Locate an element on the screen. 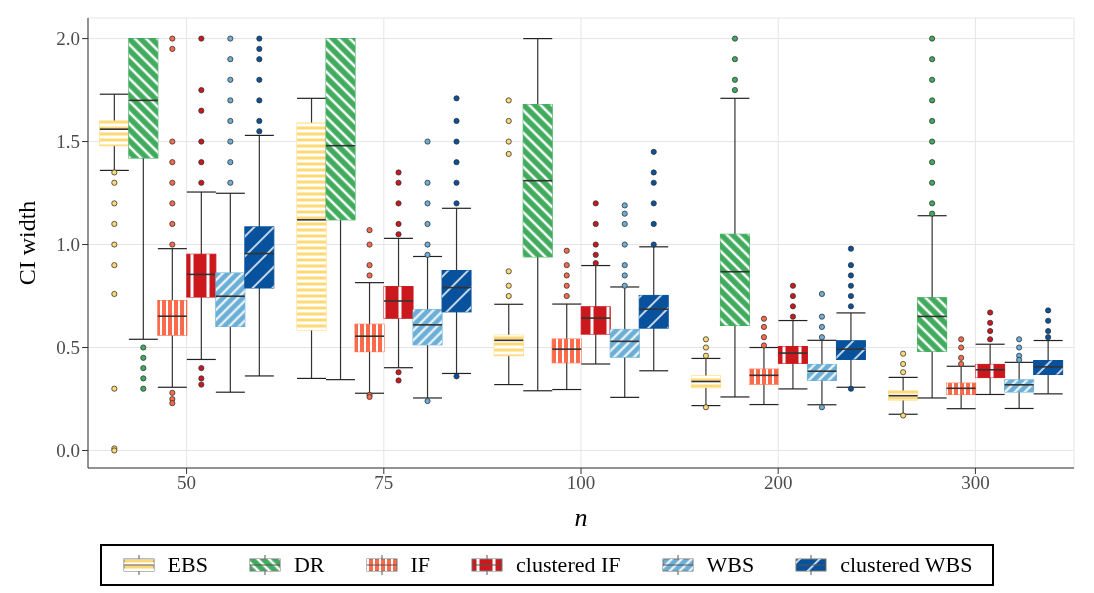 This screenshot has width=1094, height=593. legend-label: EBS is located at coordinates (187, 565).